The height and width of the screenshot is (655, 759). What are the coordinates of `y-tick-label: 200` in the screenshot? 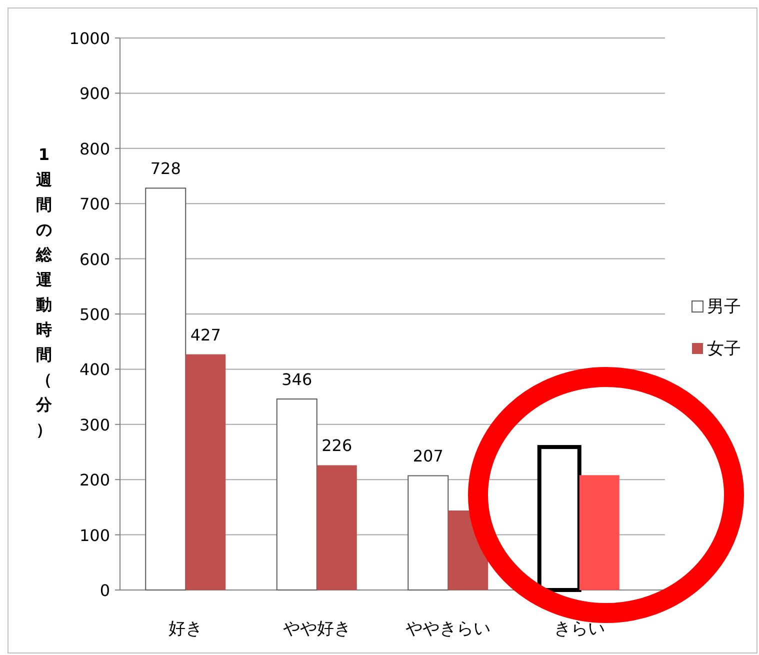 It's located at (94, 480).